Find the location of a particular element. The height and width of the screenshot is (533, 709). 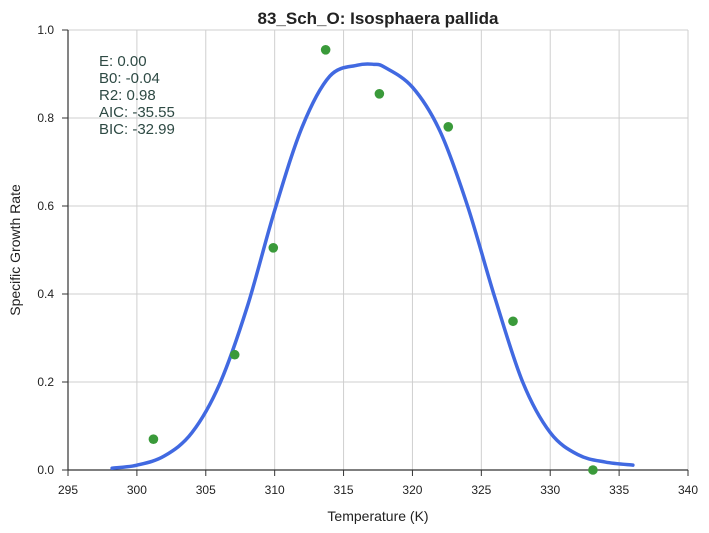

y-axis-label: Specific Growth Rate is located at coordinates (15, 250).